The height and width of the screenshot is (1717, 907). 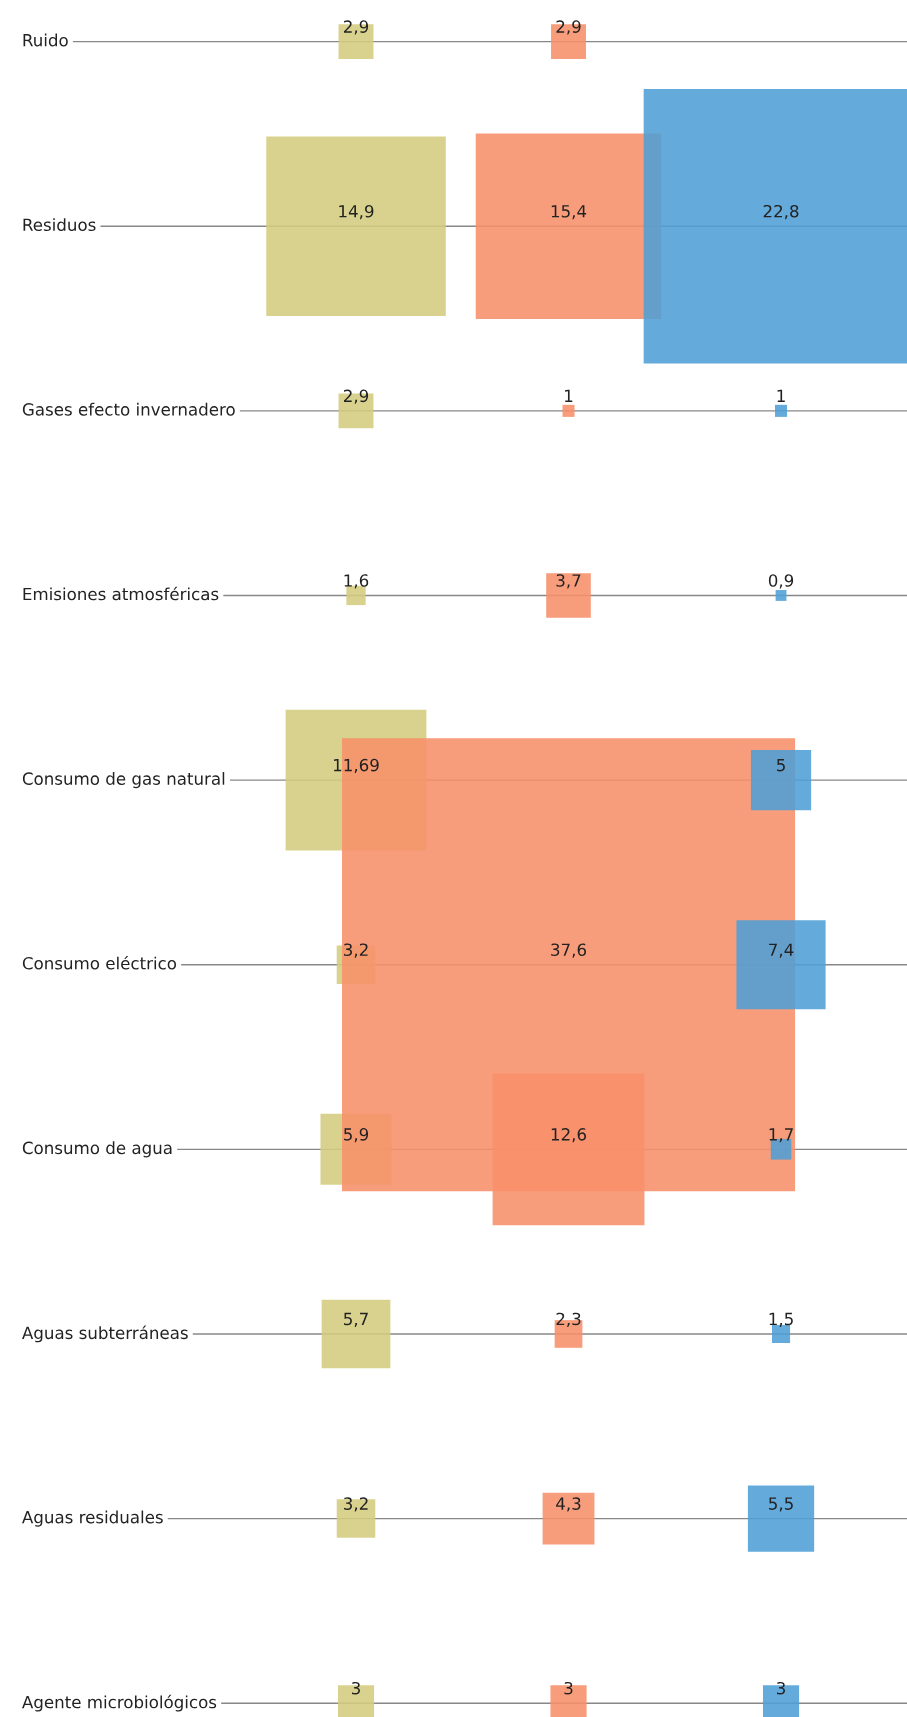 I want to click on data-label: 1,5, so click(x=781, y=1319).